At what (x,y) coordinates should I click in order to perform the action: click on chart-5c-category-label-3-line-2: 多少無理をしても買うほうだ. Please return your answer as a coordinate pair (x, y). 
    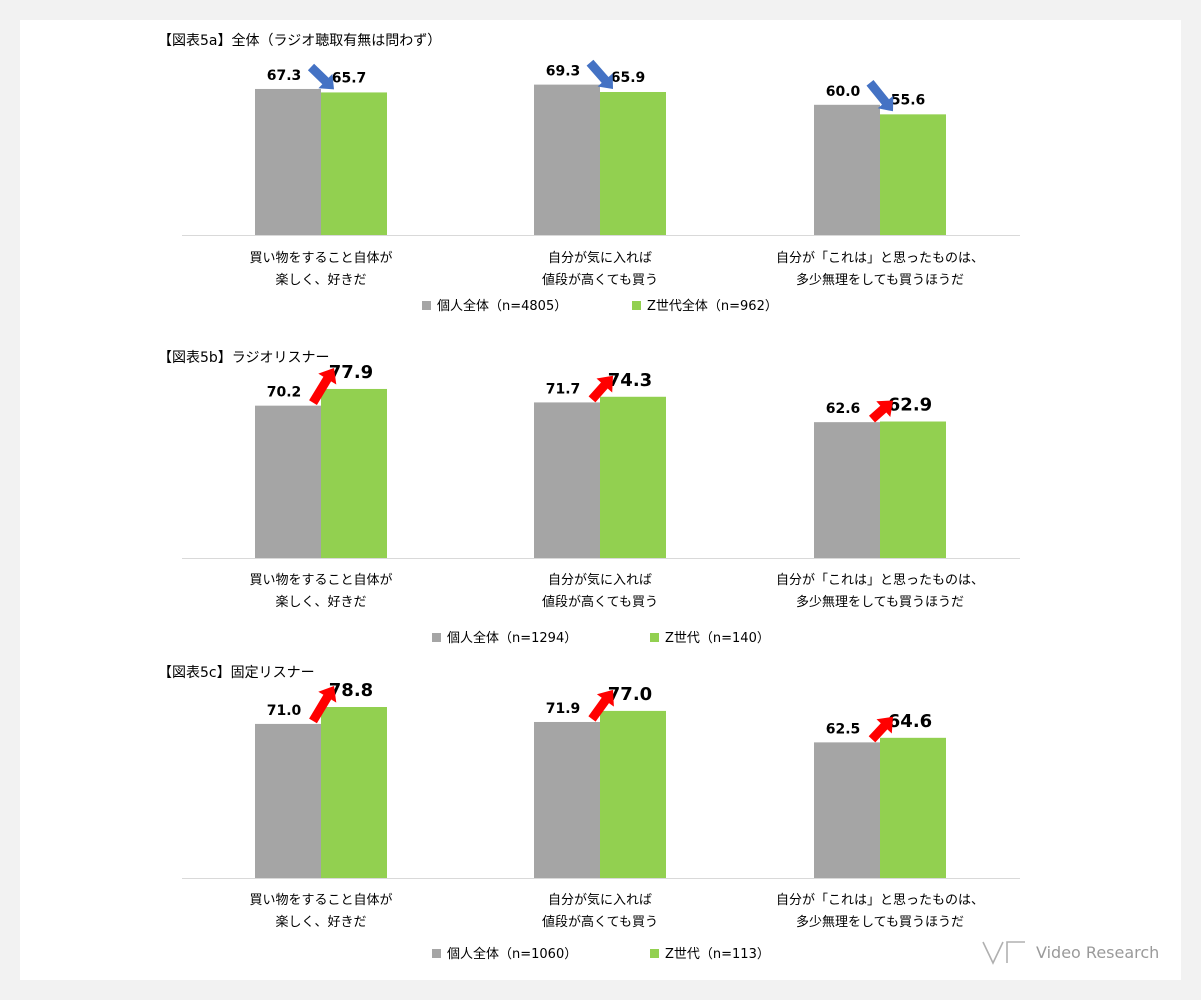
    Looking at the image, I should click on (880, 922).